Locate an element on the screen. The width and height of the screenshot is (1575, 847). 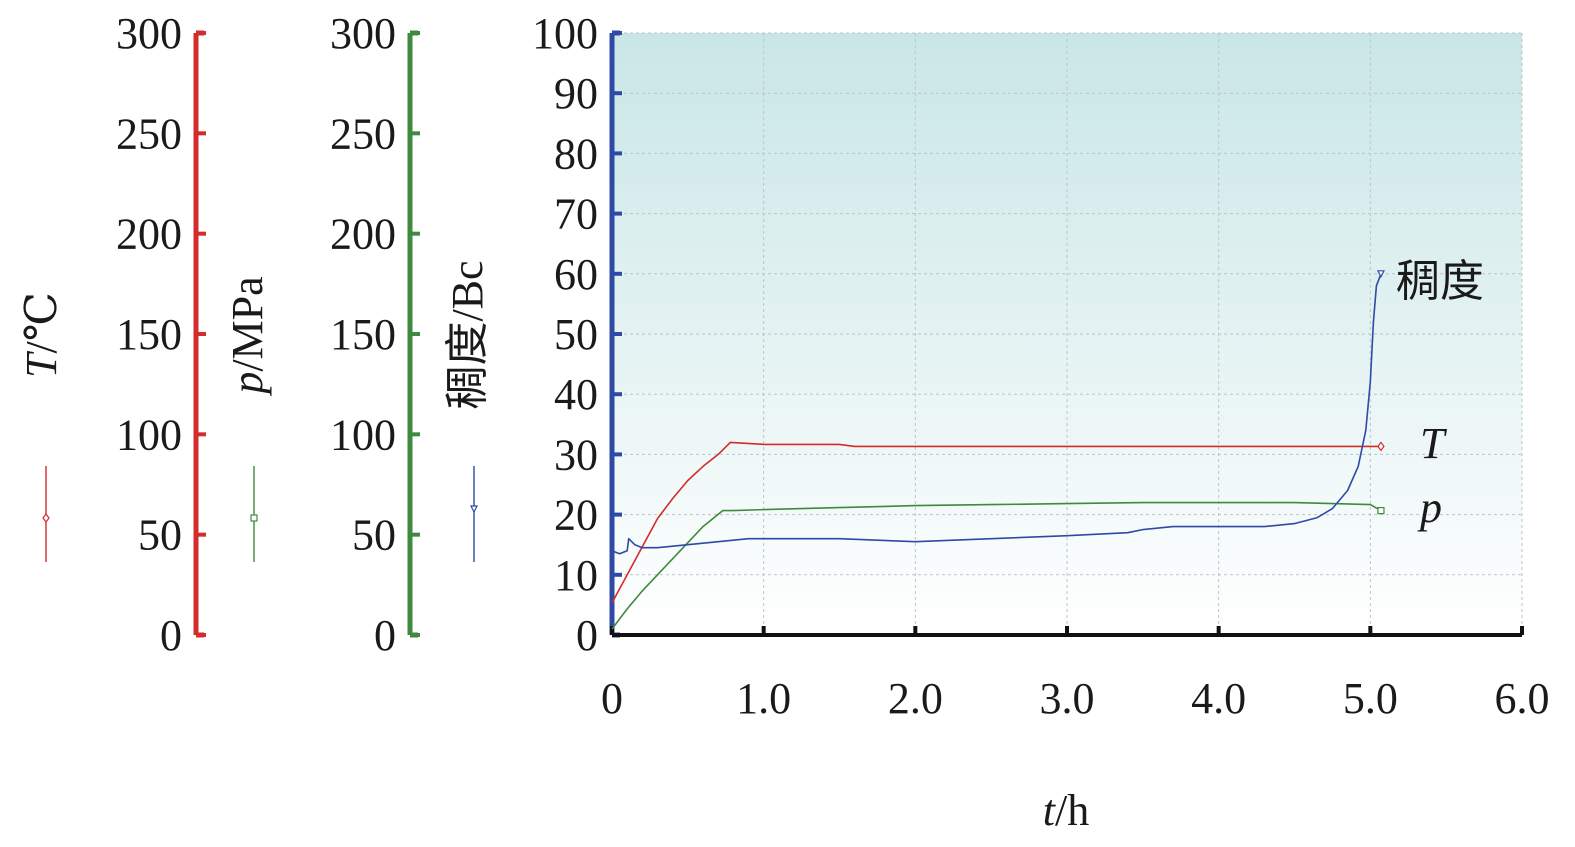
legend is located at coordinates (260, 514).